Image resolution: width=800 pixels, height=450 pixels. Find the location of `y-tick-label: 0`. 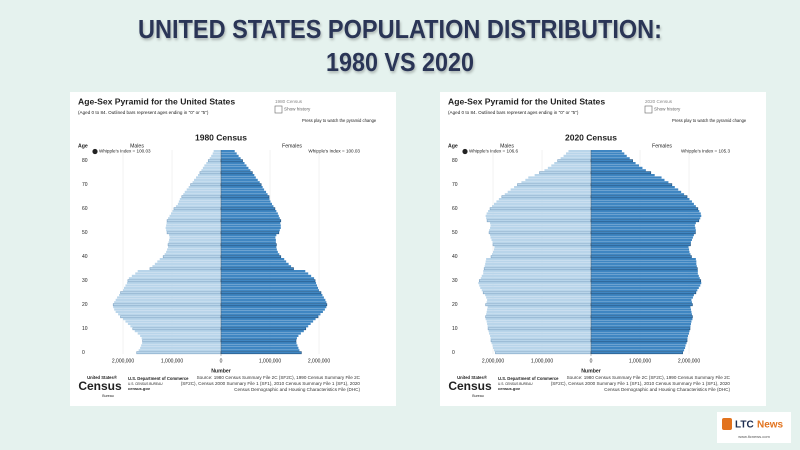

y-tick-label: 0 is located at coordinates (83, 353).